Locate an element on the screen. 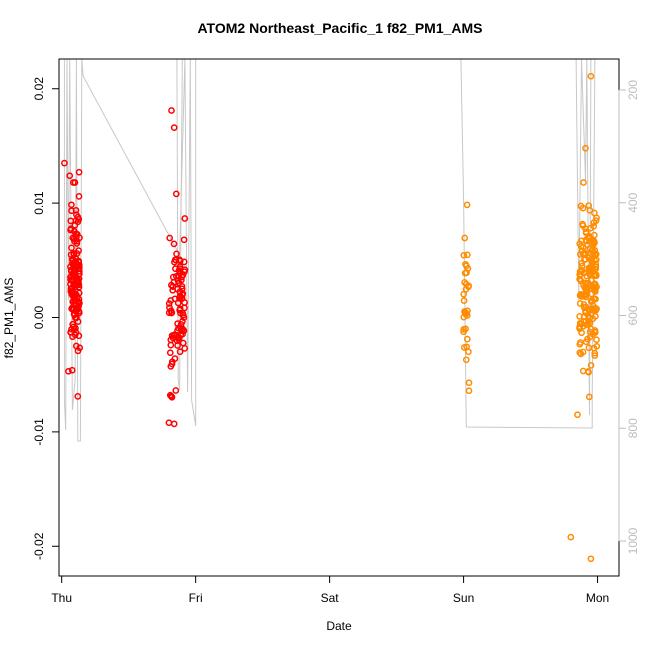  y2-tick-label: 800 is located at coordinates (633, 428).